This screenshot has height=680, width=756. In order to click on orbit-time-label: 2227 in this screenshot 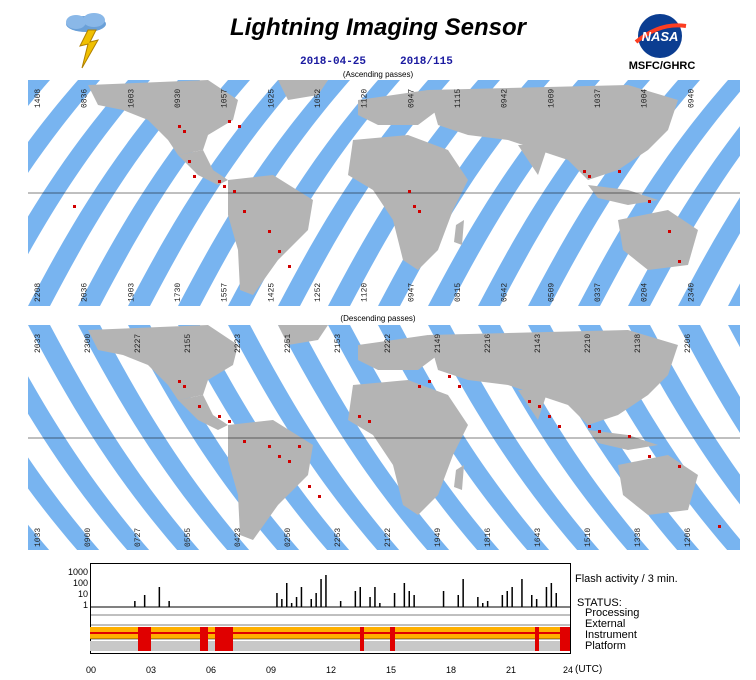, I will do `click(138, 343)`.